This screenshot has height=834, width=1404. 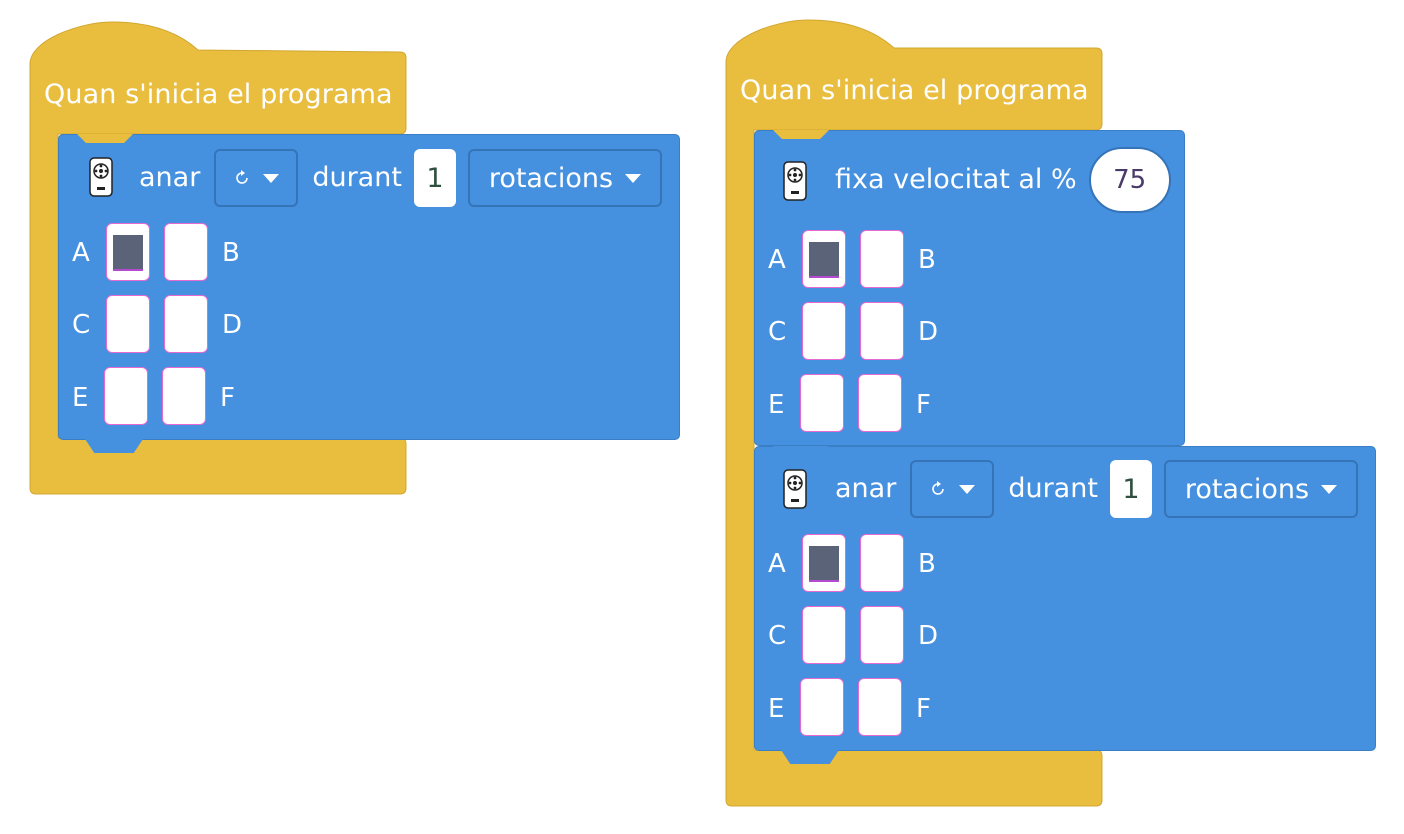 What do you see at coordinates (1129, 180) in the screenshot?
I see `speed-percent-input: 75` at bounding box center [1129, 180].